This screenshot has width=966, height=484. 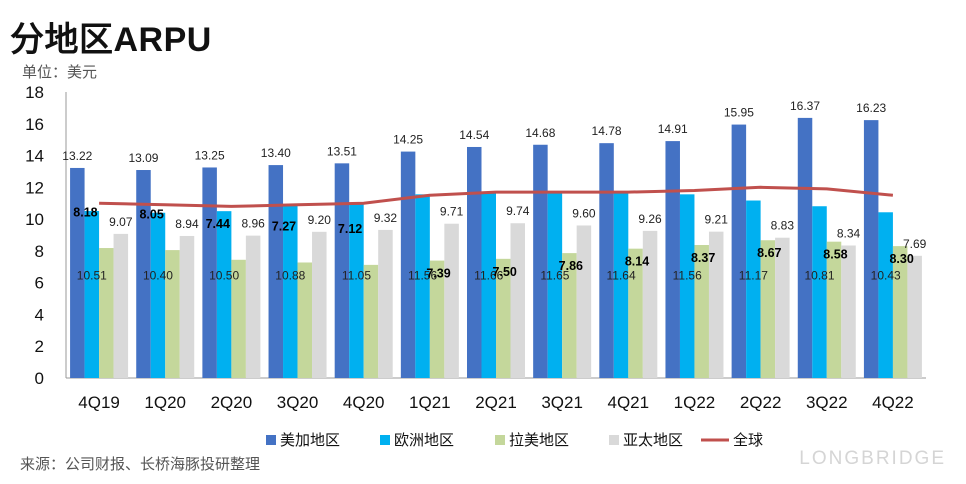 What do you see at coordinates (187, 224) in the screenshot?
I see `data-label: 8.94` at bounding box center [187, 224].